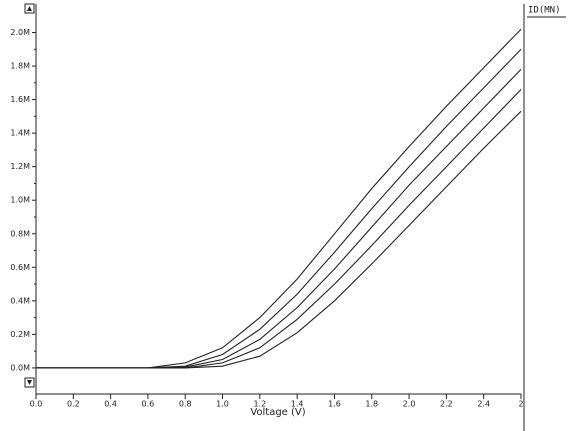  Describe the element at coordinates (148, 404) in the screenshot. I see `x-tick-label: 0.6` at that location.